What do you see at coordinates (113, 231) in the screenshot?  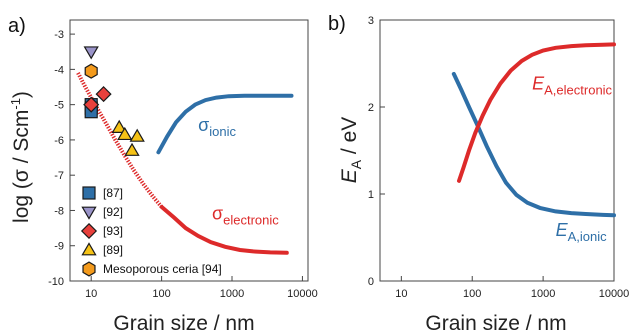 I see `legend-entry: [93]` at bounding box center [113, 231].